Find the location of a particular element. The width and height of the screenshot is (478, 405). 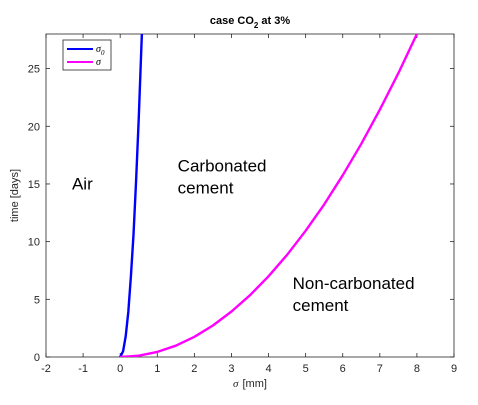

x-tick-label: 9 is located at coordinates (454, 369).